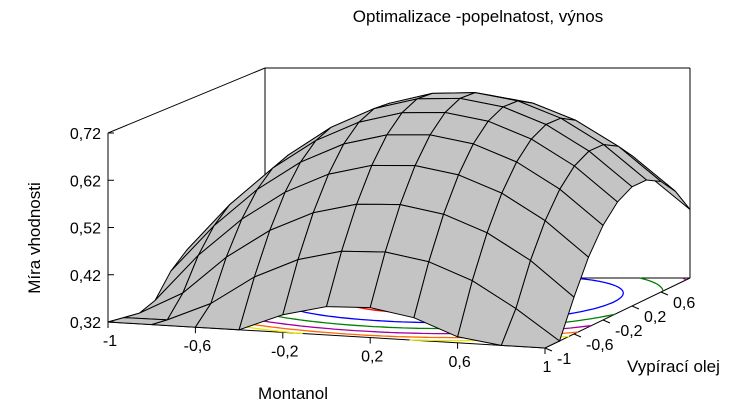 Image resolution: width=752 pixels, height=413 pixels. I want to click on x-axis: -1 -0,6 -0,2 0,2 0,6 1 Montanol, so click(327, 362).